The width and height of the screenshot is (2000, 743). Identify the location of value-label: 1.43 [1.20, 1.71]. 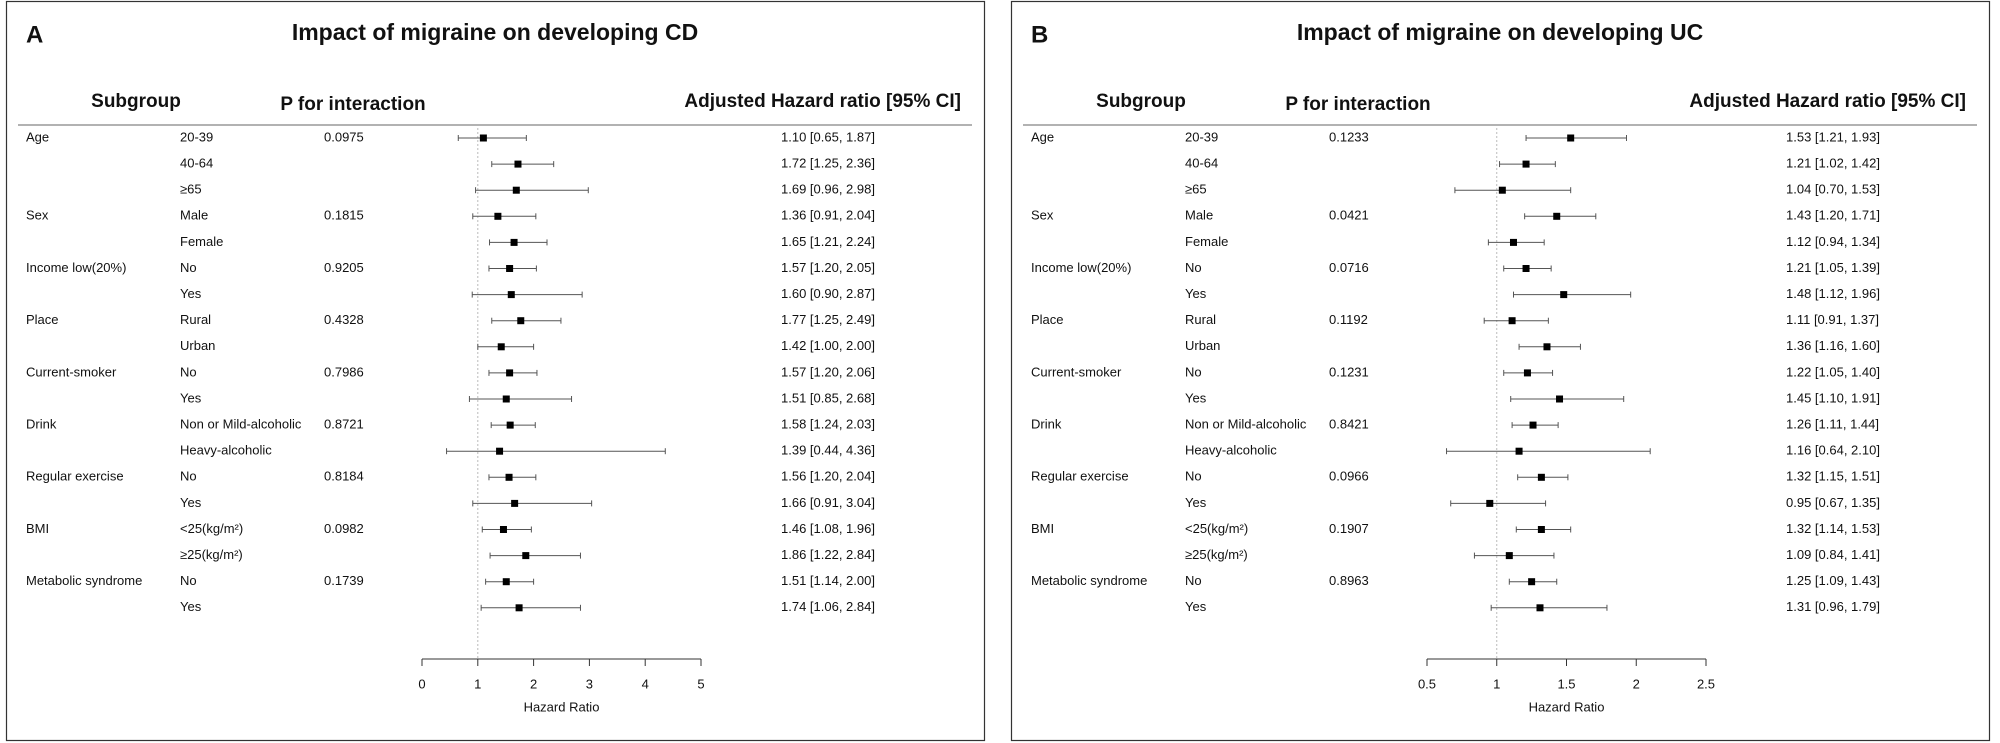
(1833, 215).